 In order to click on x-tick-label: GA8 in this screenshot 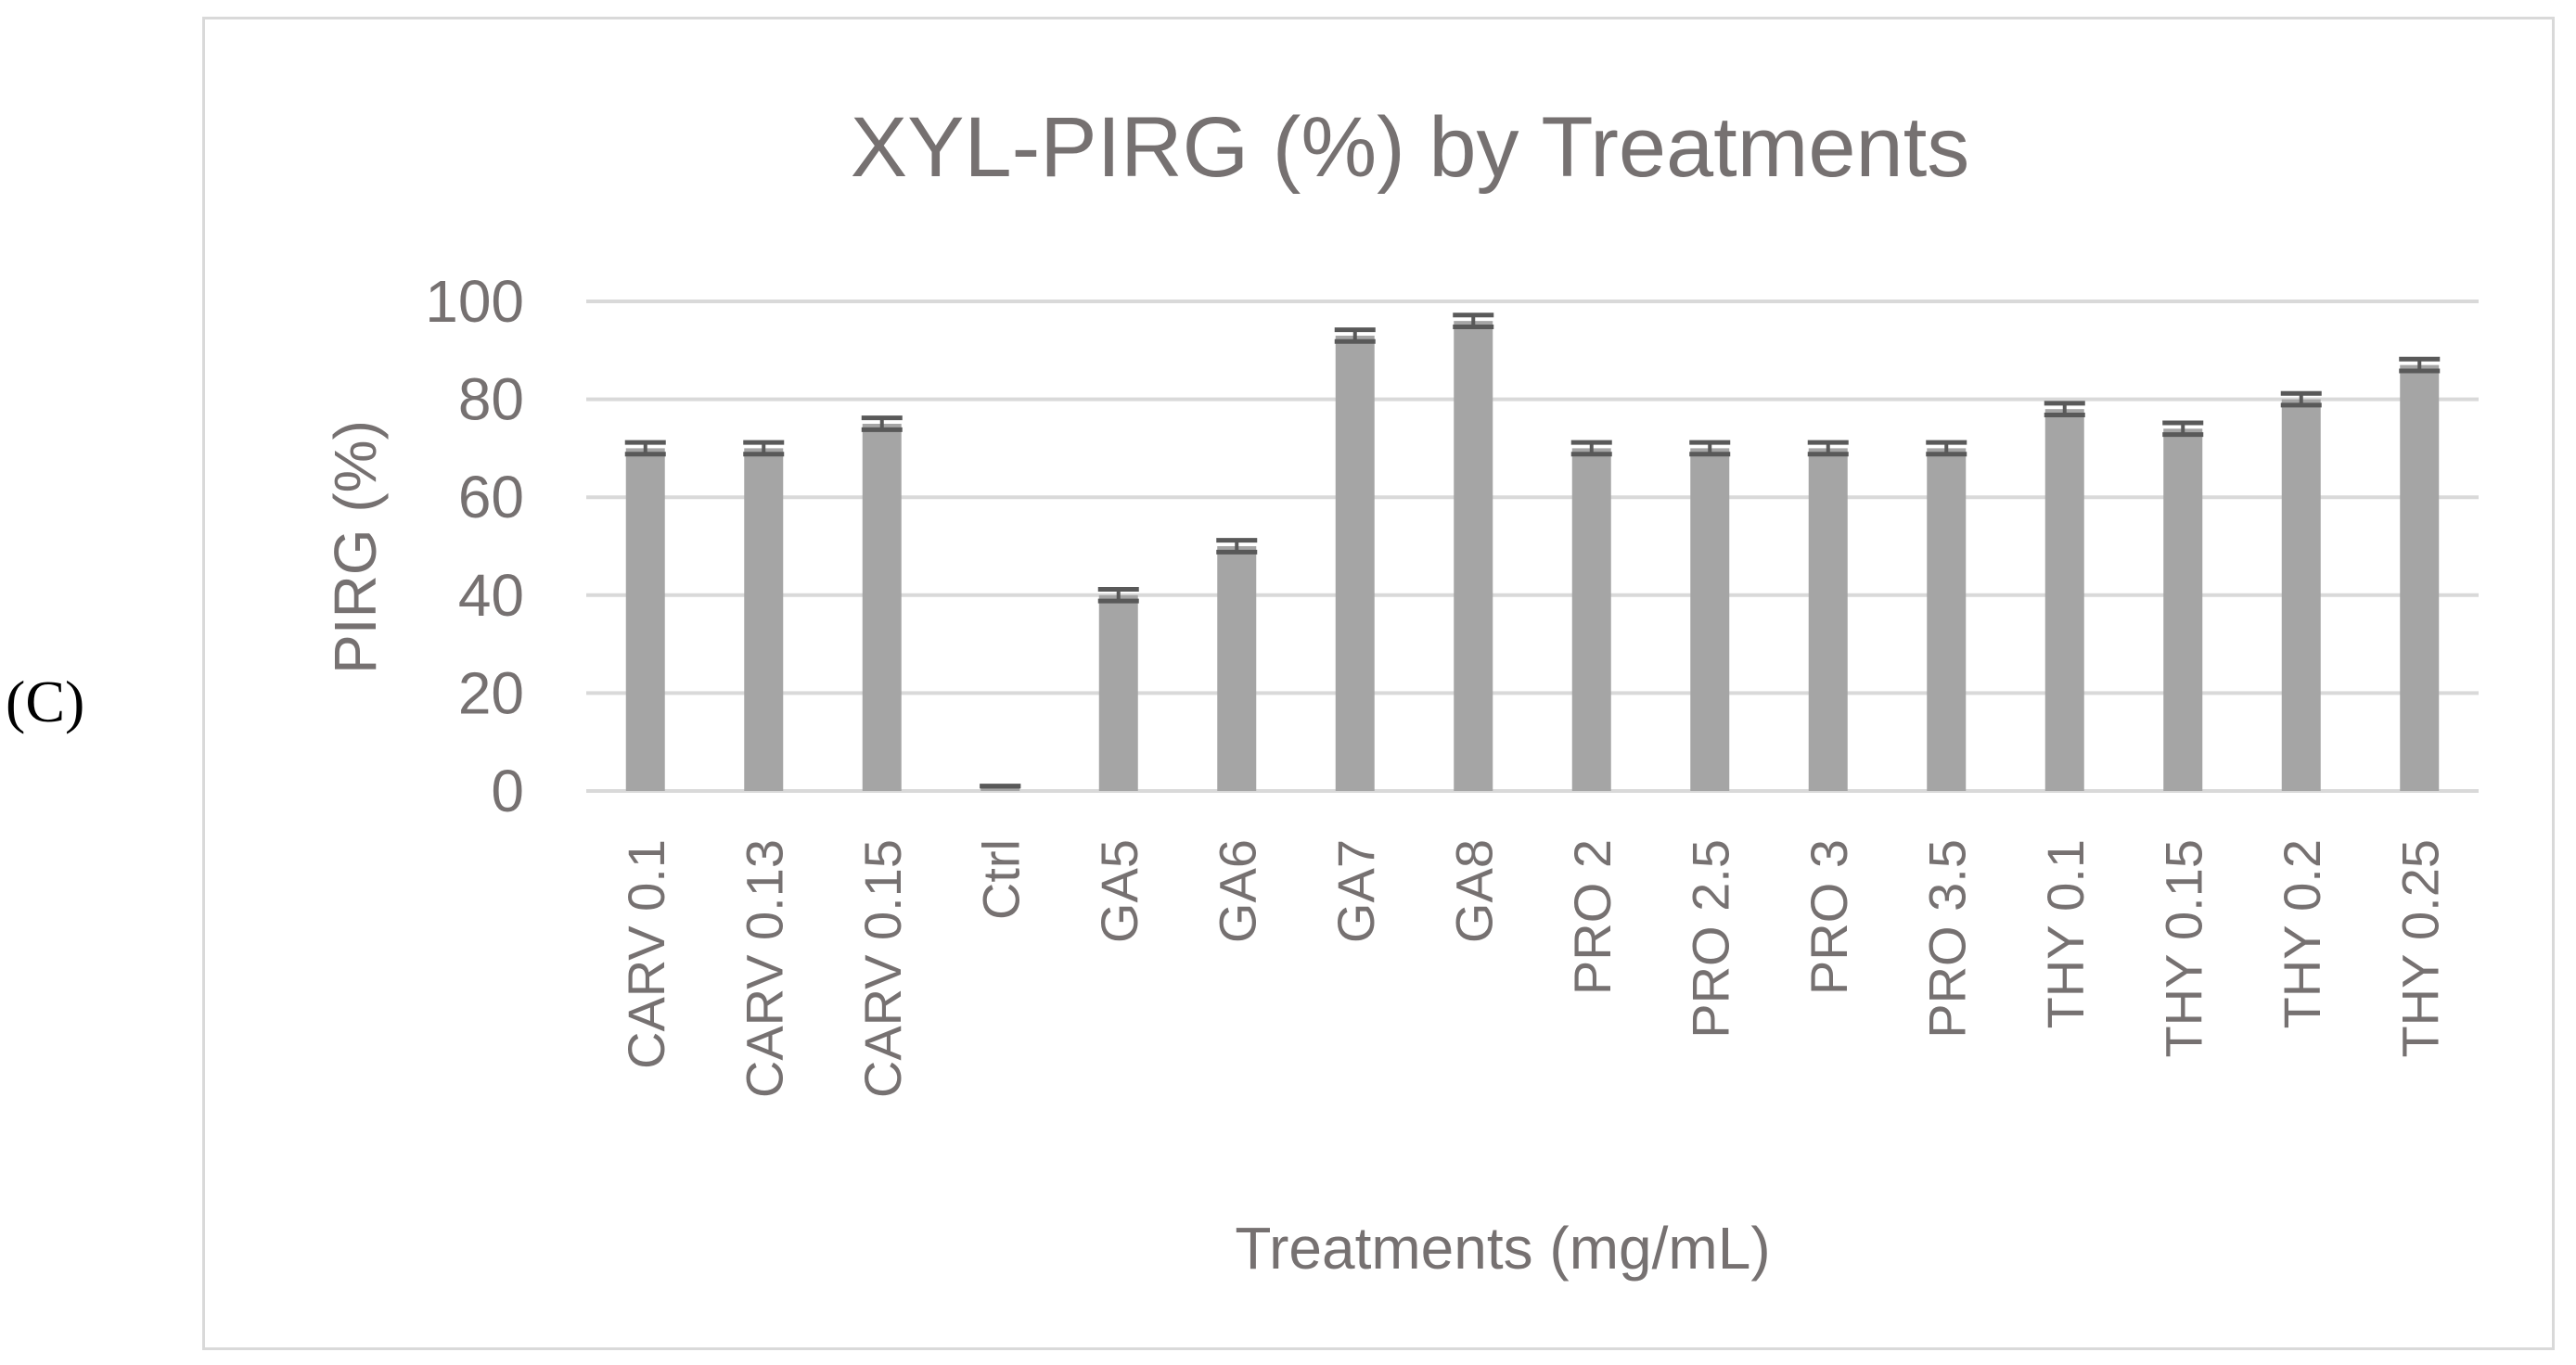, I will do `click(1473, 891)`.